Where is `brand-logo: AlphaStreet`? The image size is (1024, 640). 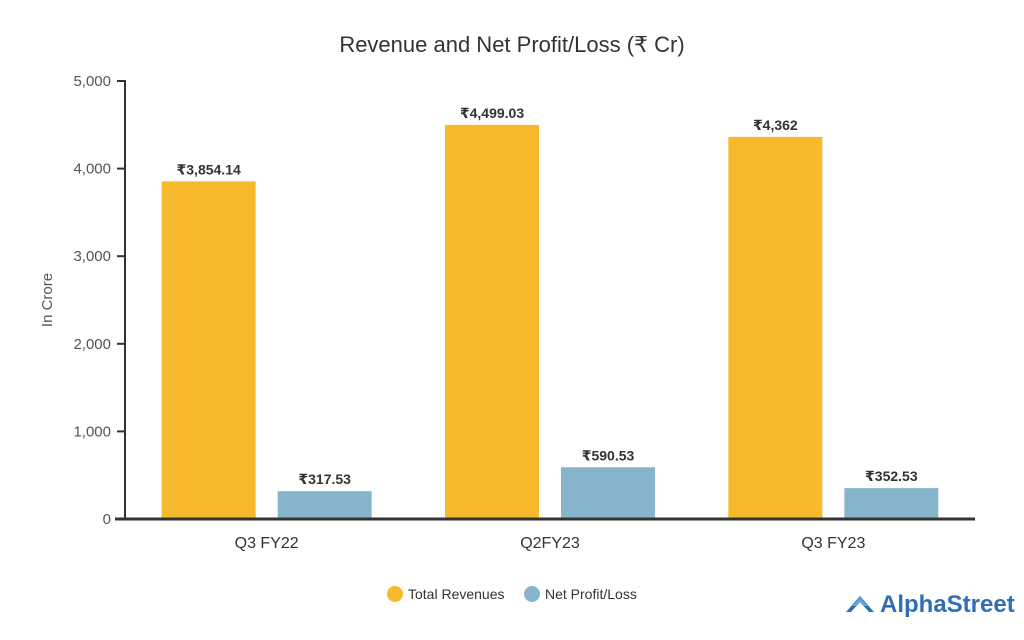 brand-logo: AlphaStreet is located at coordinates (930, 604).